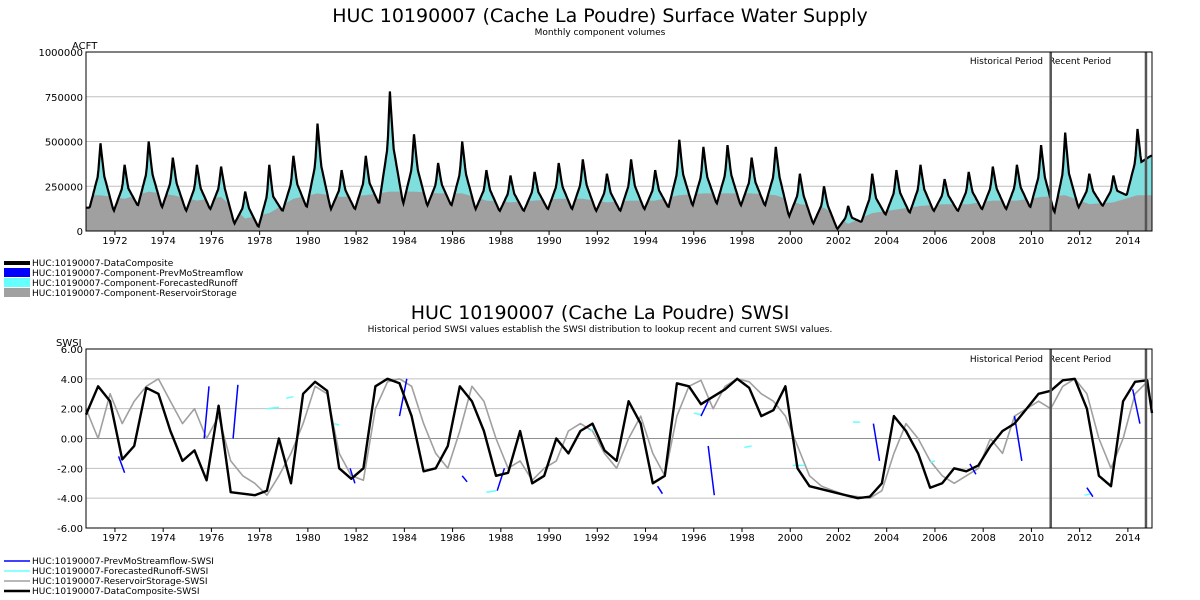 The image size is (1200, 600). I want to click on y-tick-label: 6.00, so click(72, 350).